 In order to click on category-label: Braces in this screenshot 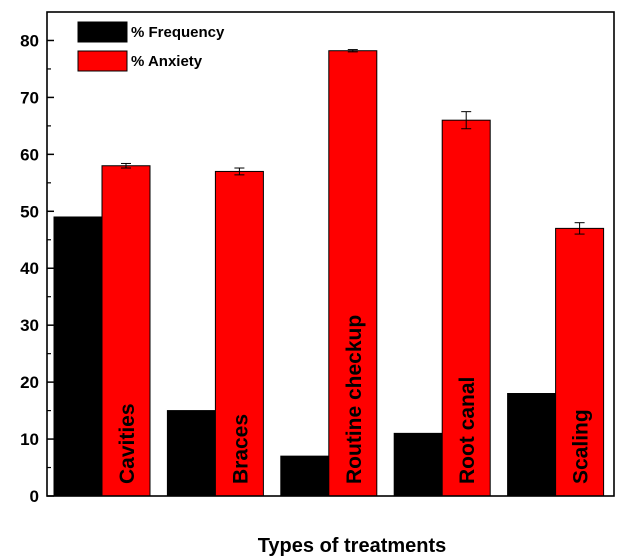, I will do `click(240, 449)`.